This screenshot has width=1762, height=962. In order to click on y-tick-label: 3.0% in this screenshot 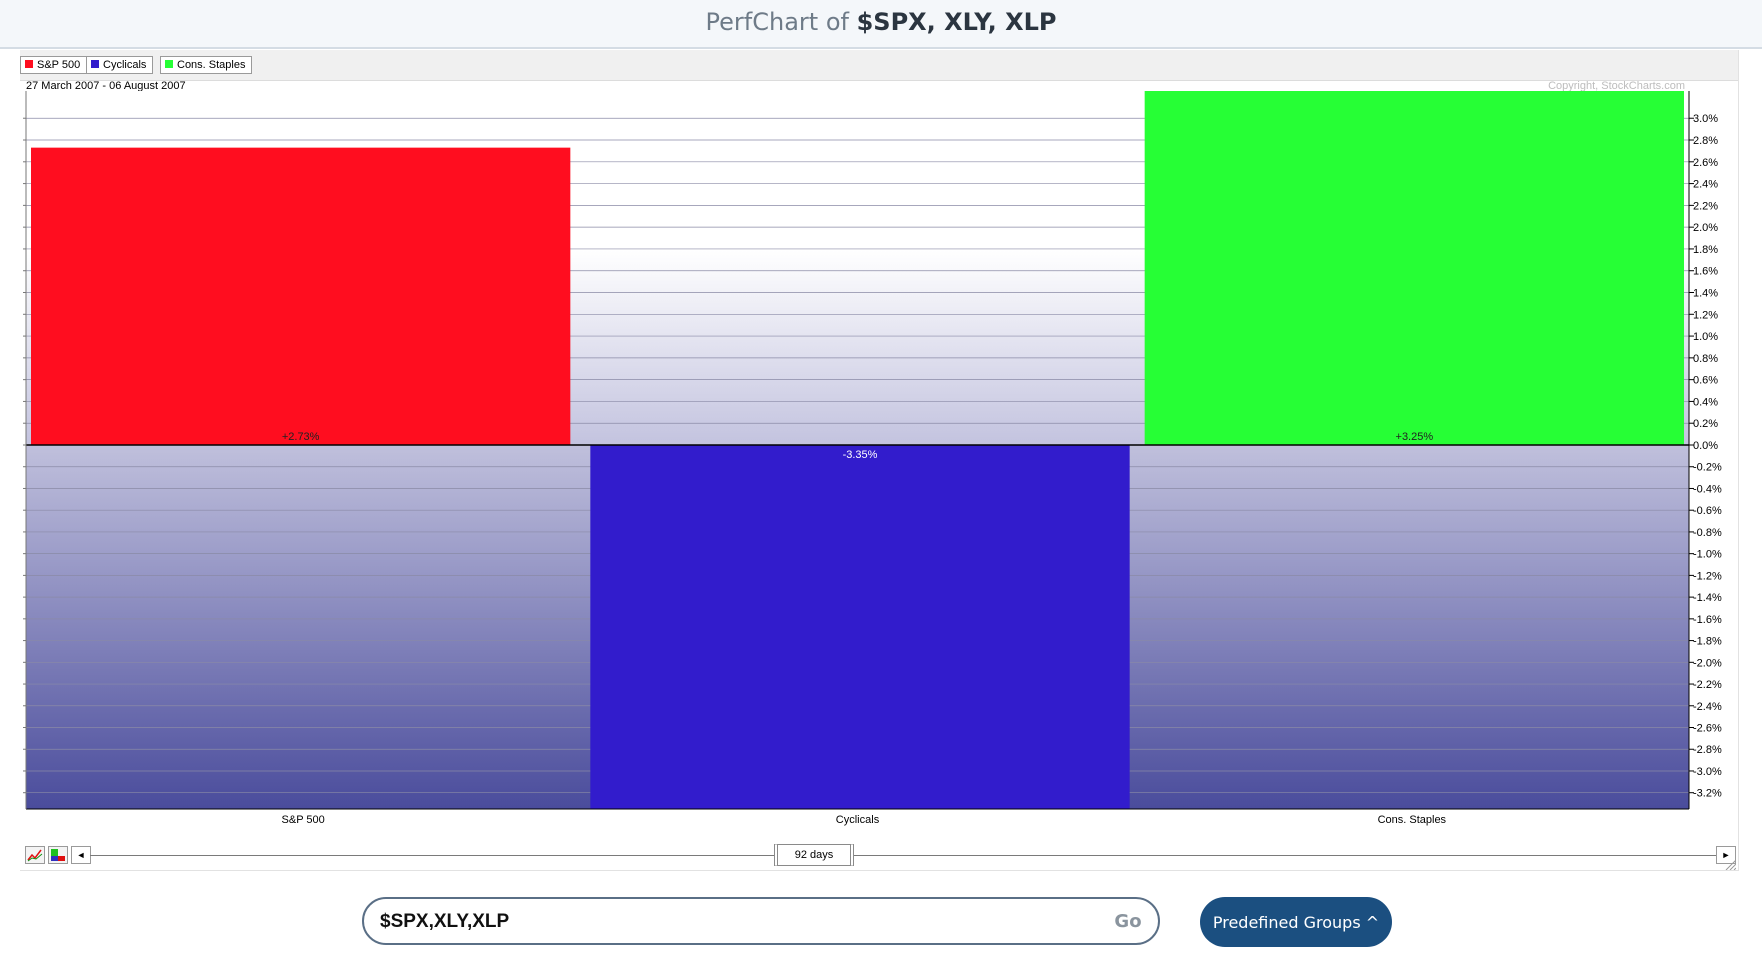, I will do `click(1705, 119)`.